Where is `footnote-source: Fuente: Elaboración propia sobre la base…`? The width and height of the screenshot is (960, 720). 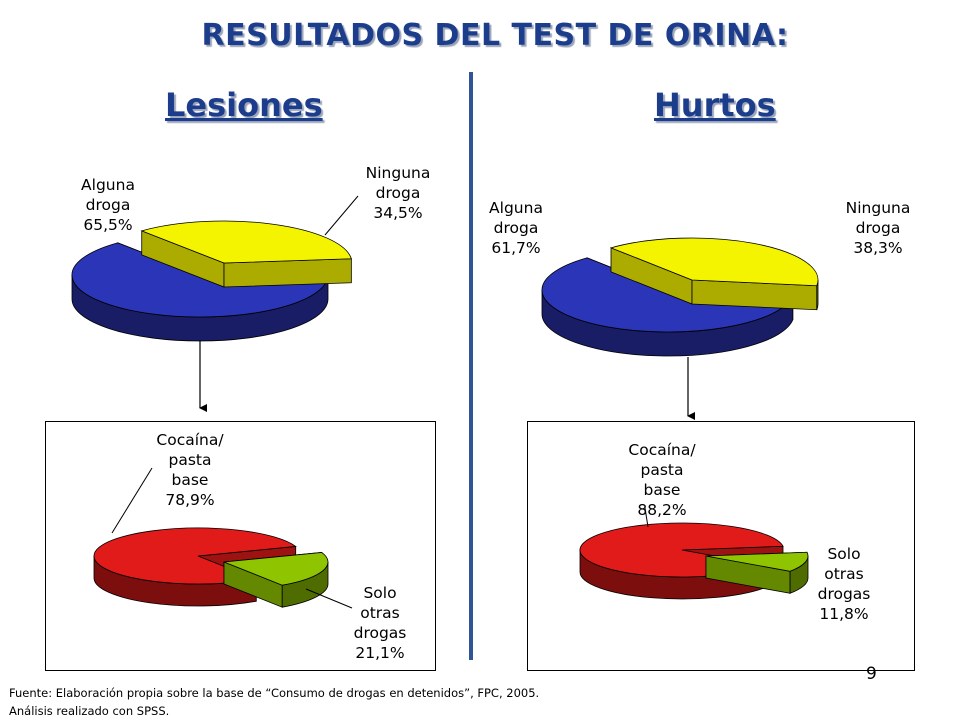
footnote-source: Fuente: Elaboración propia sobre la base… is located at coordinates (274, 693).